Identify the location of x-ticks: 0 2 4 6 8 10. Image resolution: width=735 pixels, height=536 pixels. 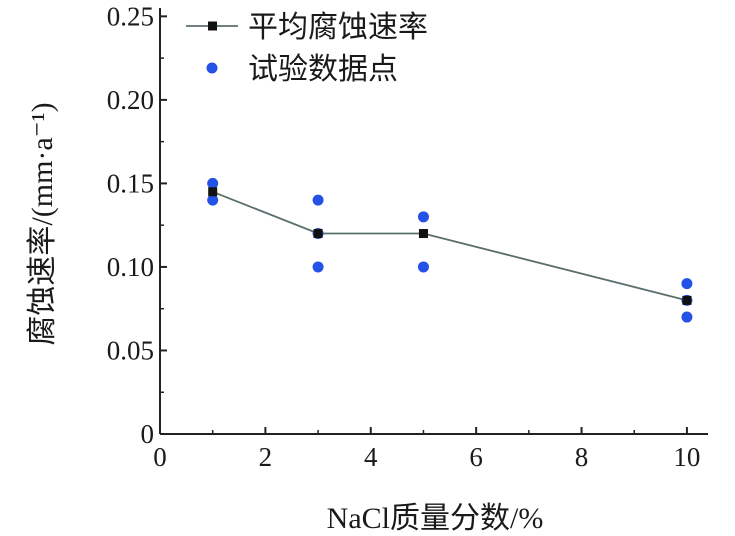
(426, 449).